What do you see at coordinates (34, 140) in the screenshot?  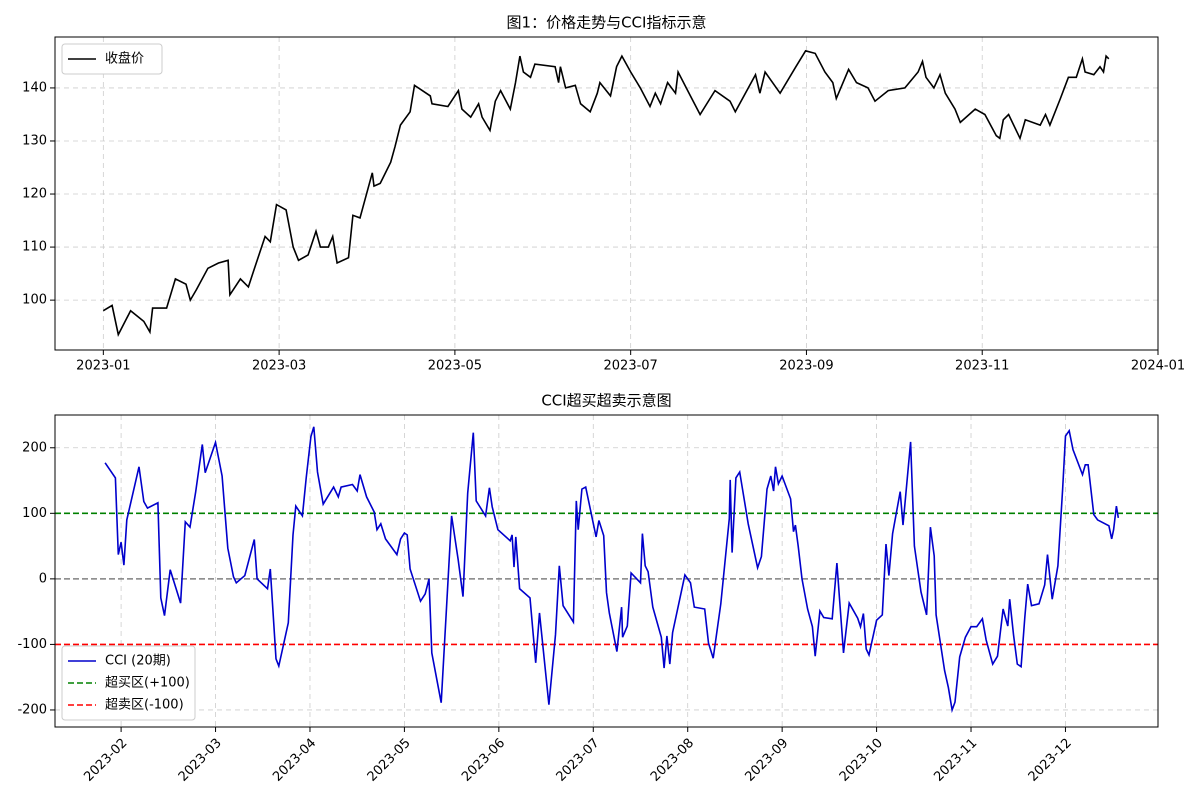 I see `y-tick-label: 130` at bounding box center [34, 140].